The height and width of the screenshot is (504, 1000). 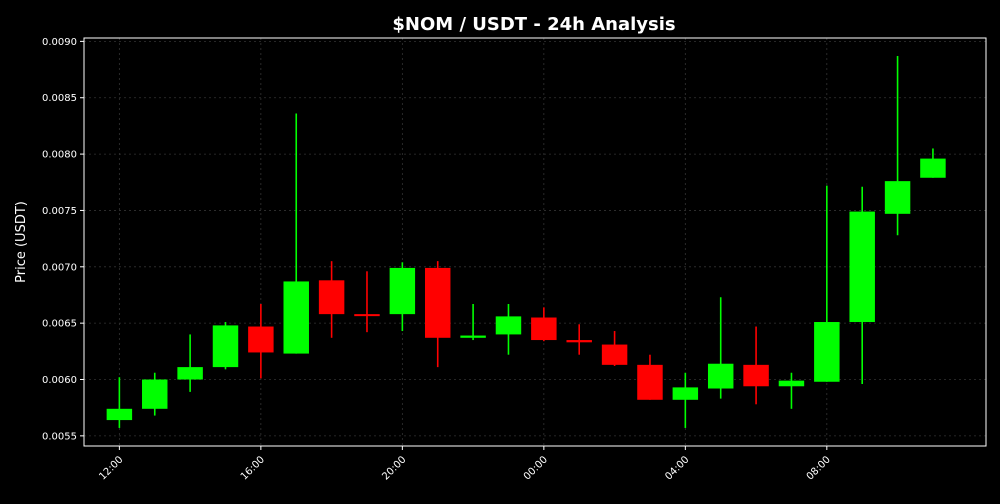 What do you see at coordinates (59, 155) in the screenshot?
I see `y-tick-label: 0.0080` at bounding box center [59, 155].